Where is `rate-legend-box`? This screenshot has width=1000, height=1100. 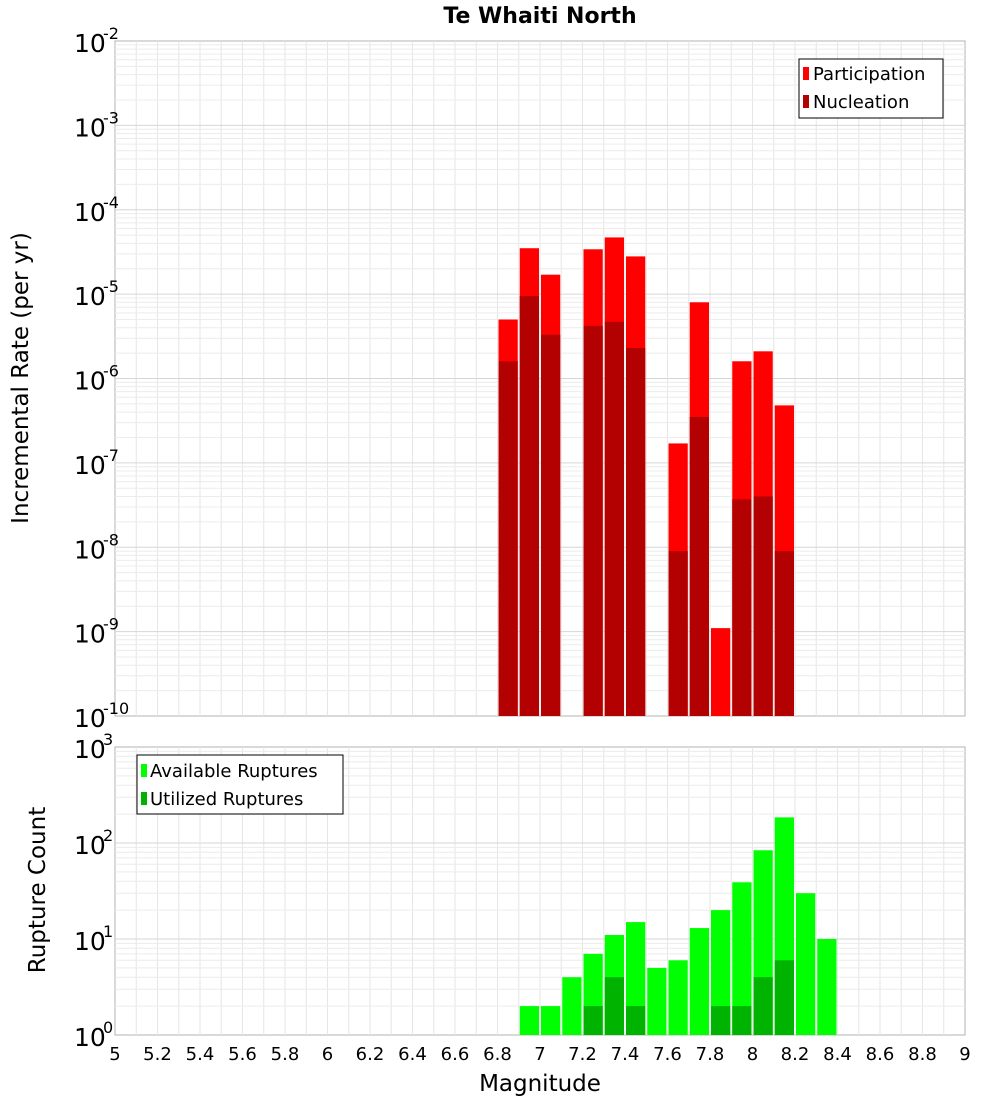 rate-legend-box is located at coordinates (871, 88).